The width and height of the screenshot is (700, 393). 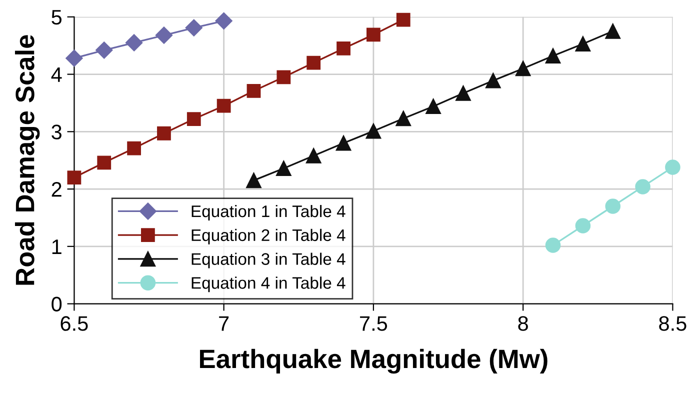 I want to click on y-tick-label: 4, so click(x=56, y=74).